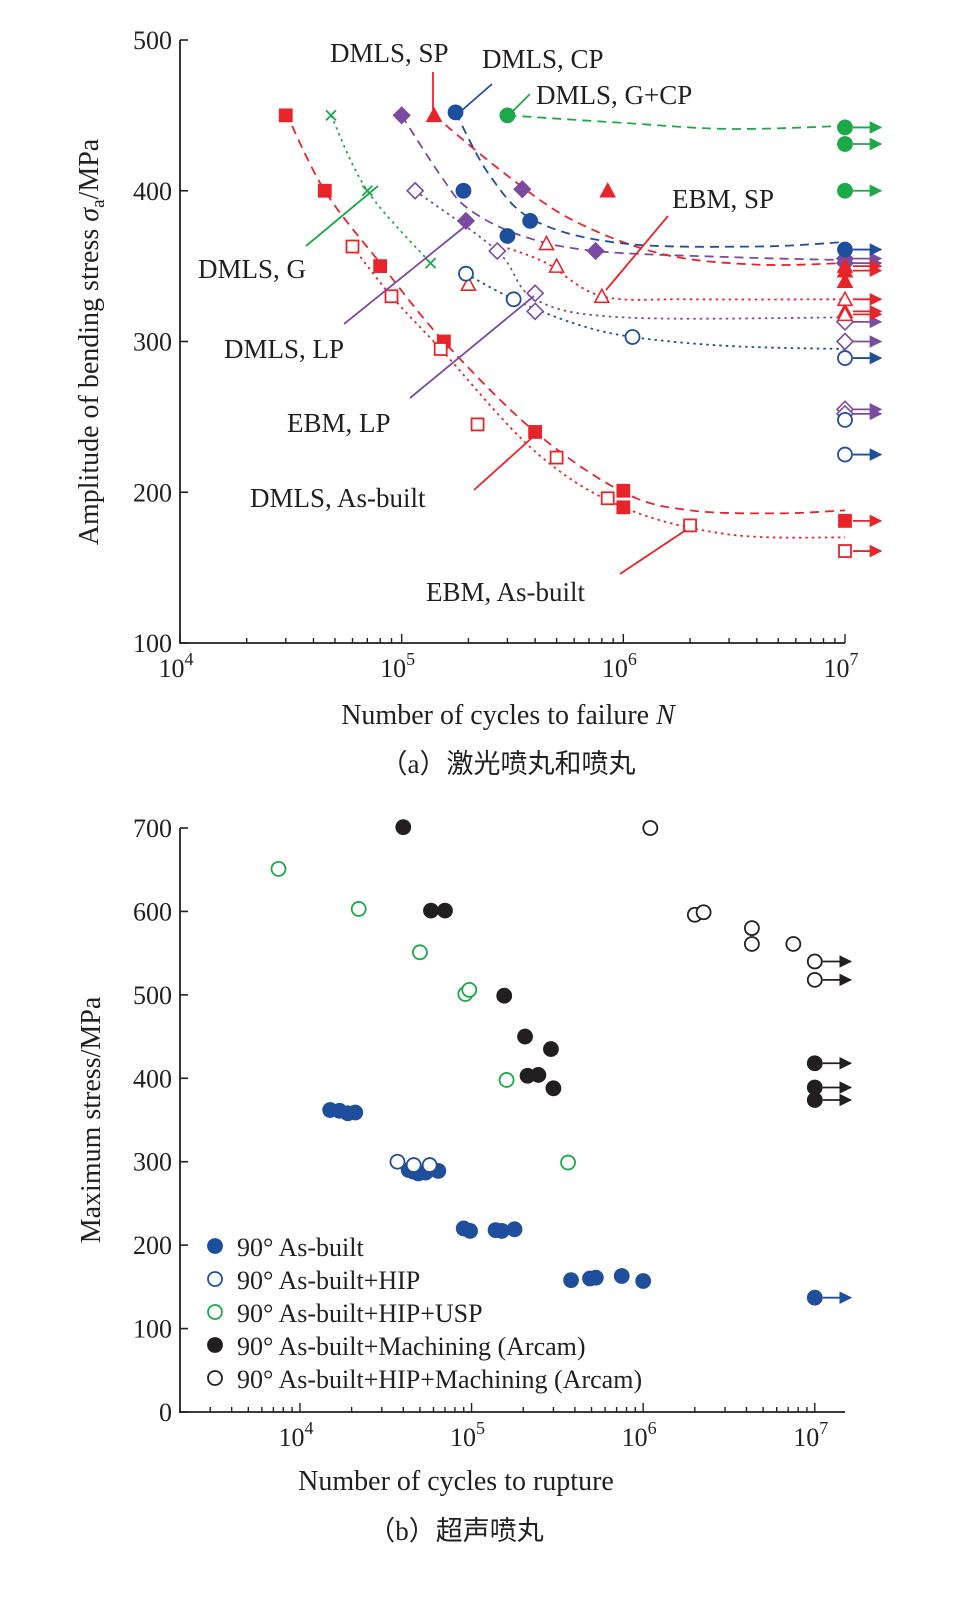 The height and width of the screenshot is (1610, 953). I want to click on y-tick-label-b: 400, so click(152, 1078).